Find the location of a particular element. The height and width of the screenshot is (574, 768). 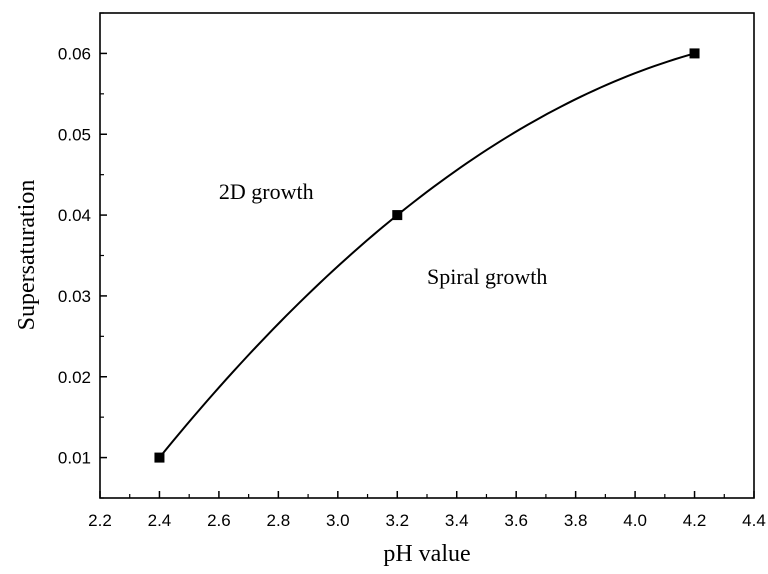

x-tick-label: 3.4 is located at coordinates (457, 520).